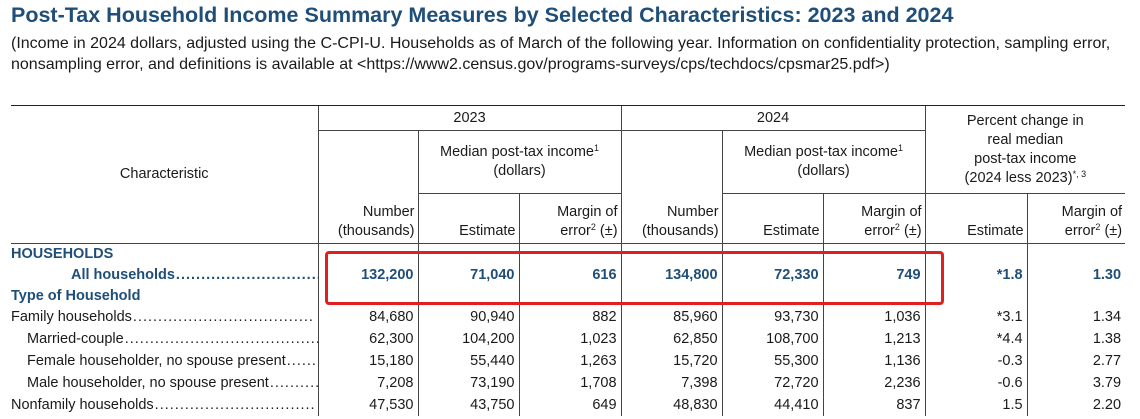 The width and height of the screenshot is (1140, 419). I want to click on header-estimate-2024: Estimate, so click(772, 218).